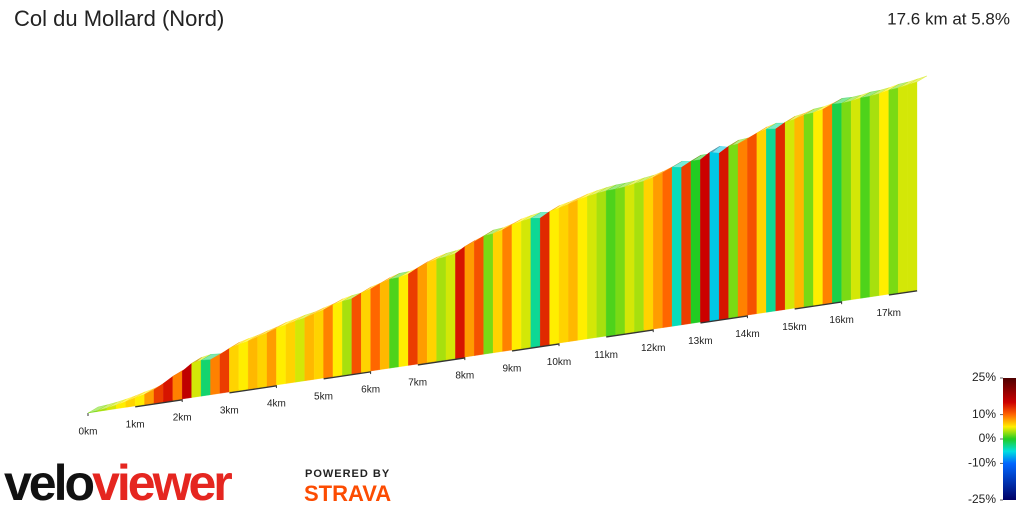 This screenshot has height=512, width=1024. I want to click on x-tick-label: 5km, so click(323, 397).